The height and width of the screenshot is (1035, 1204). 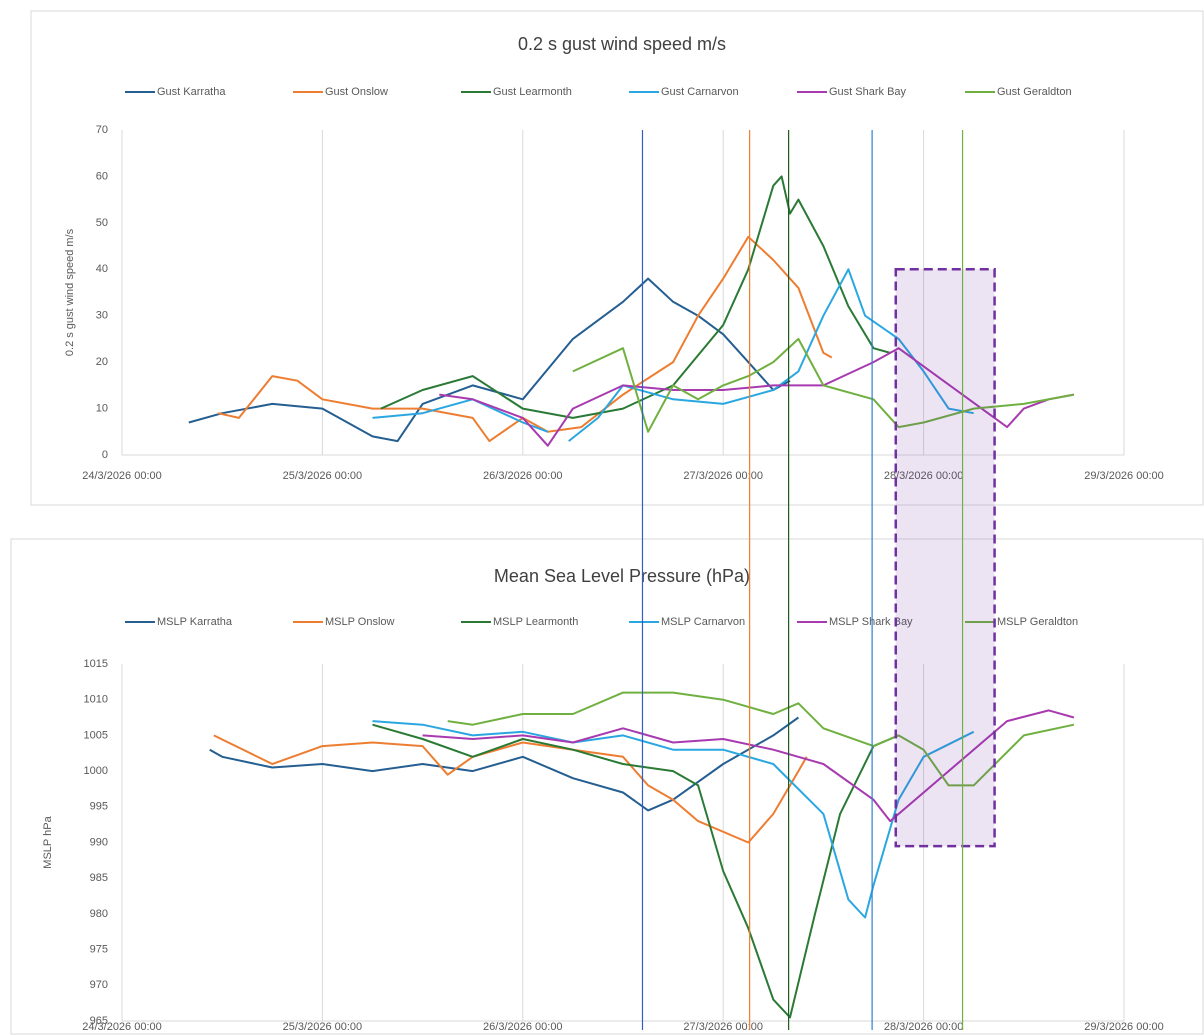 What do you see at coordinates (99, 914) in the screenshot?
I see `y-tick-label: 980` at bounding box center [99, 914].